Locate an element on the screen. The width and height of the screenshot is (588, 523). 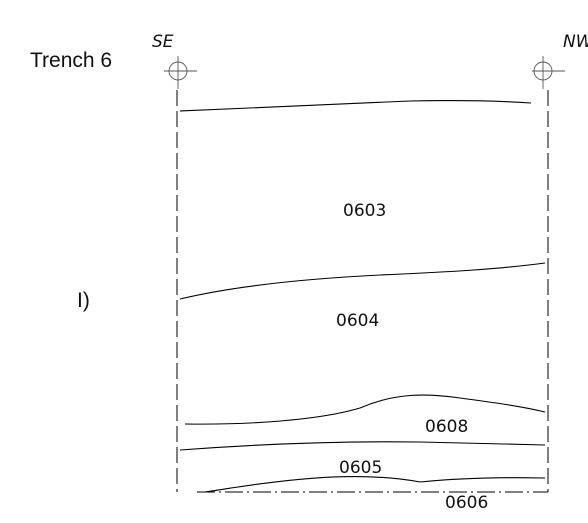
context-label: 0603 is located at coordinates (364, 211).